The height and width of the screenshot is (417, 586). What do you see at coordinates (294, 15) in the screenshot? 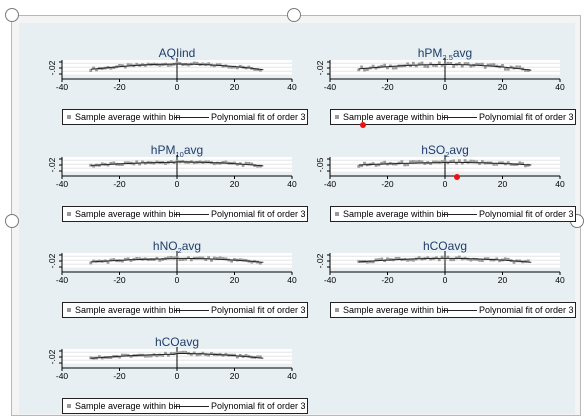
I see `resize-handle-top-center` at bounding box center [294, 15].